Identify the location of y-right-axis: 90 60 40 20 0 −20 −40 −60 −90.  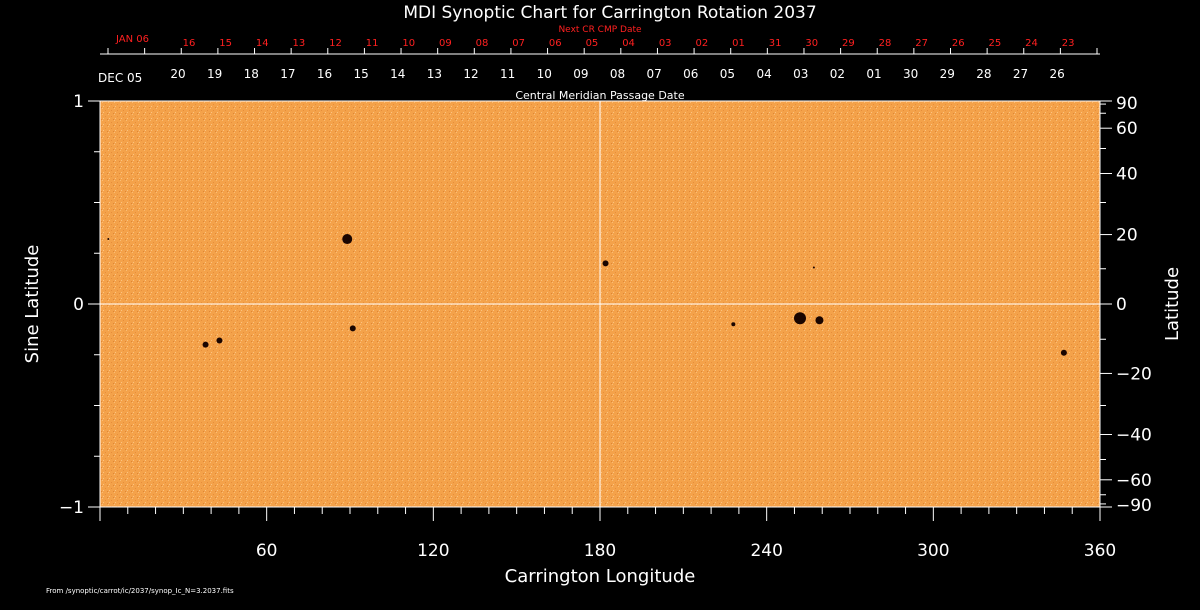
(1126, 305).